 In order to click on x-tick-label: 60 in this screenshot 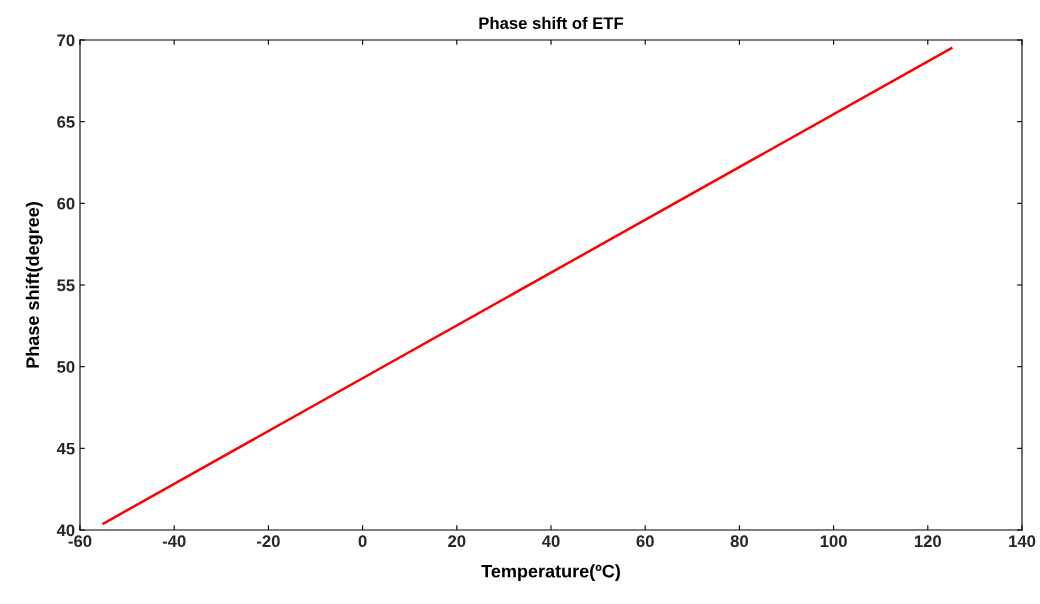, I will do `click(645, 541)`.